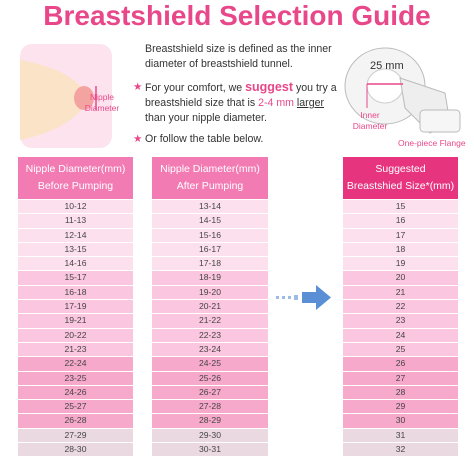 The image size is (474, 460). I want to click on flange-label: One-piece Flange, so click(432, 143).